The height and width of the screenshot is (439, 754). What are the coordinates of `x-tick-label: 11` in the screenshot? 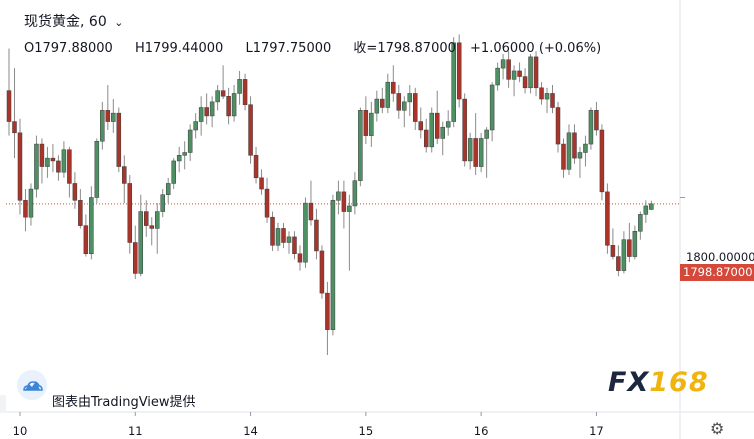 It's located at (135, 431).